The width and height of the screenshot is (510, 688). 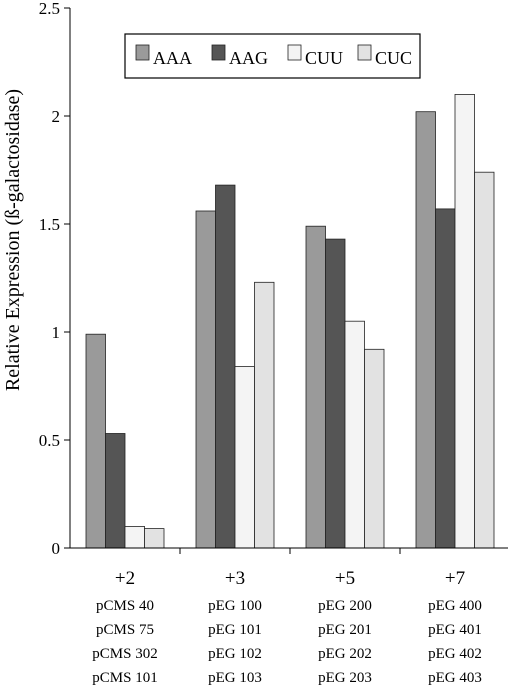 What do you see at coordinates (56, 116) in the screenshot?
I see `y-tick-label: 2` at bounding box center [56, 116].